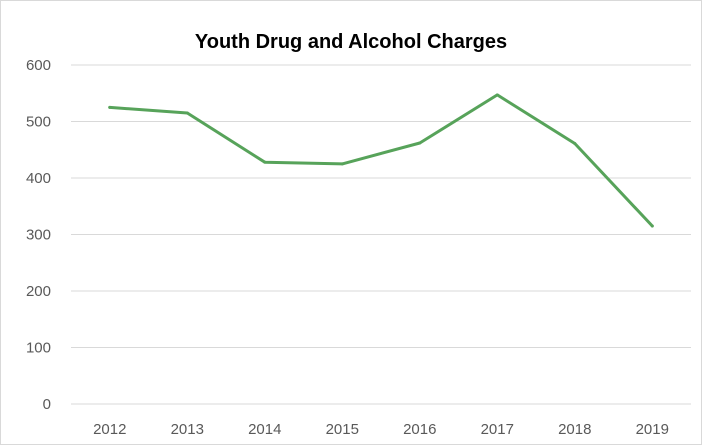 This screenshot has width=702, height=445. Describe the element at coordinates (47, 404) in the screenshot. I see `y-tick-label: 0` at that location.